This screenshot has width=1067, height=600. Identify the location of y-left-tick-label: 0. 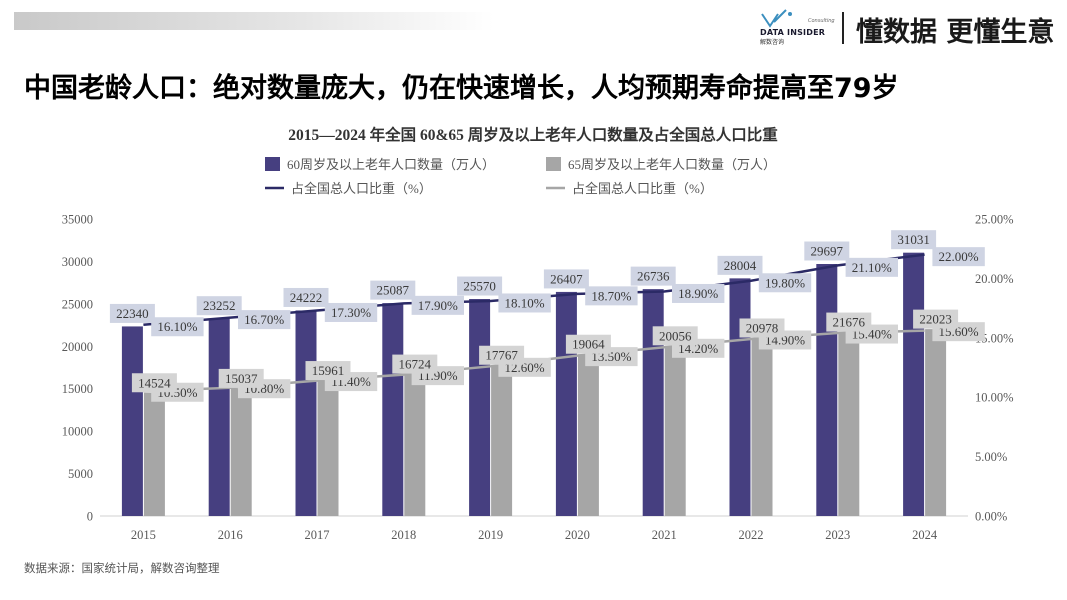
(90, 517).